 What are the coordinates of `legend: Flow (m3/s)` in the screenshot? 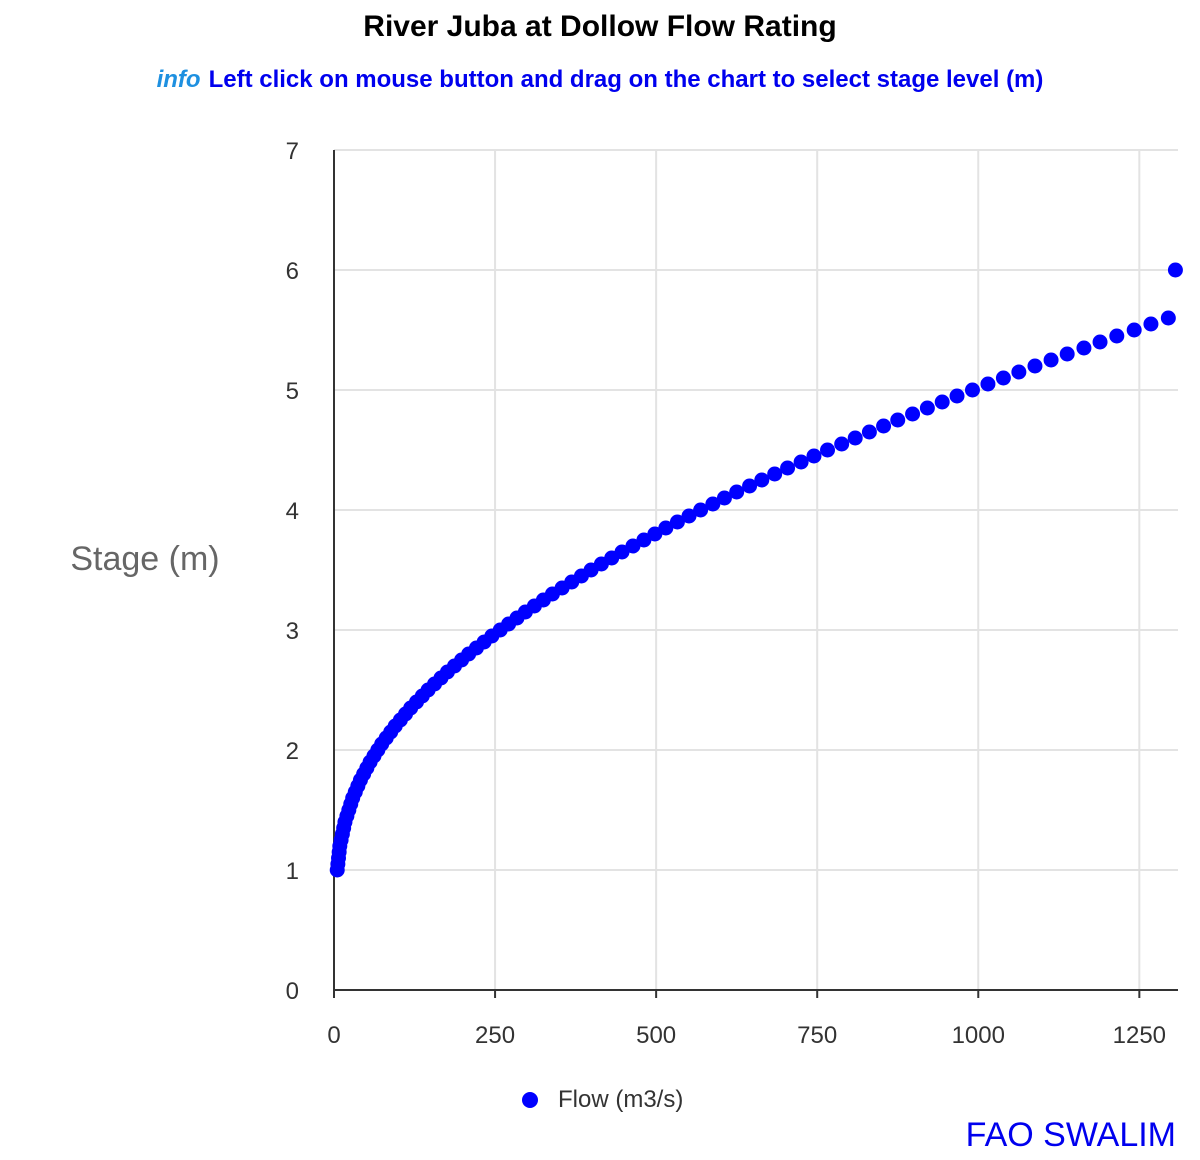 It's located at (602, 1100).